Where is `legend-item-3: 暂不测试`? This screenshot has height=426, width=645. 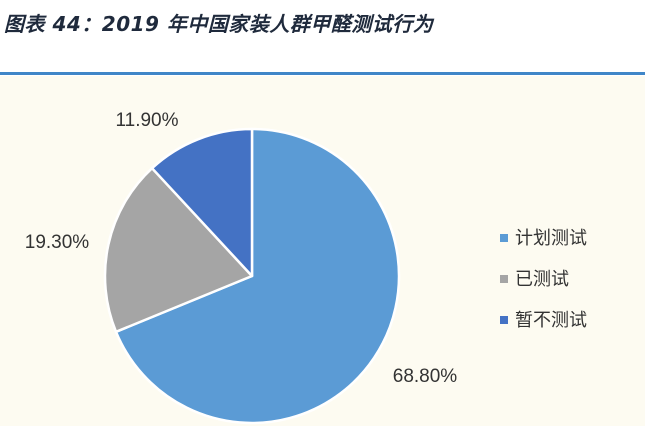
legend-item-3: 暂不测试 is located at coordinates (543, 320).